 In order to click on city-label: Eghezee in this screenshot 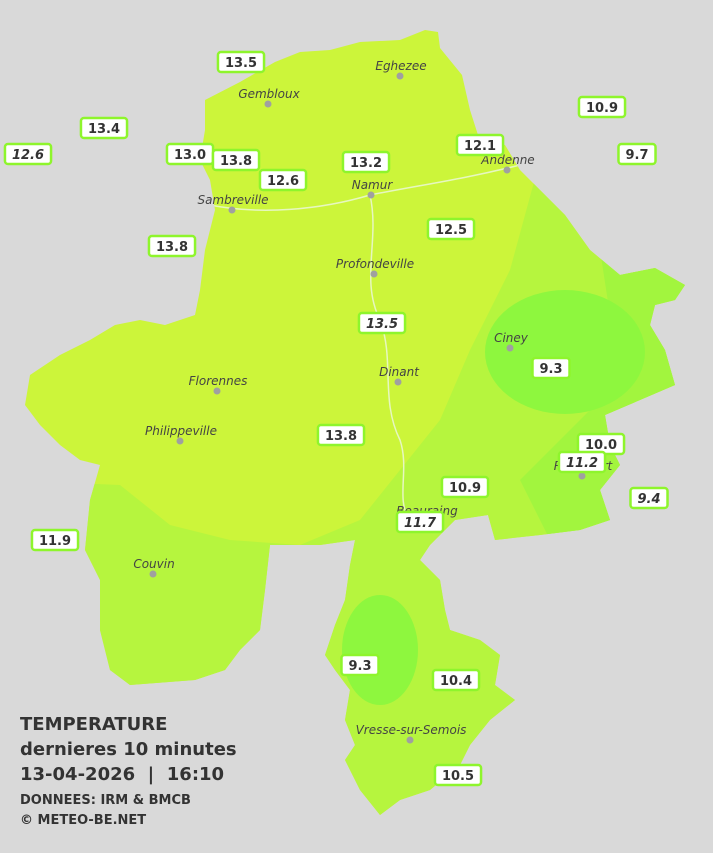, I will do `click(400, 66)`.